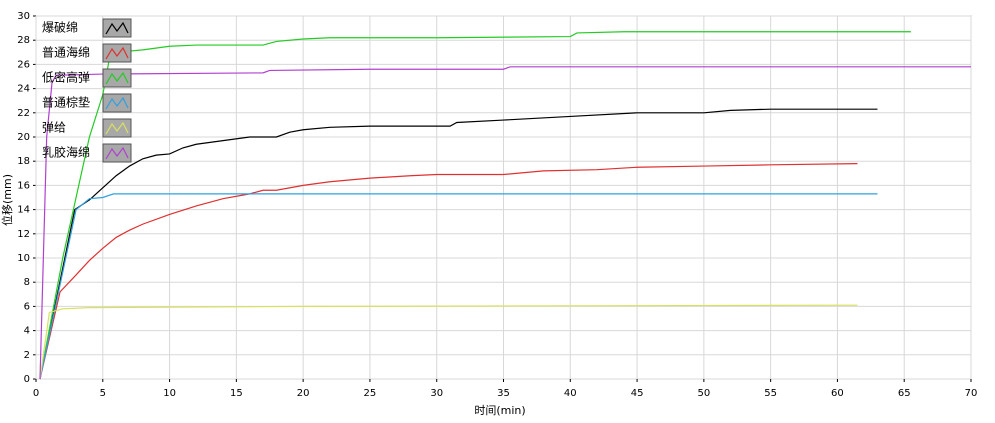 The image size is (995, 423). What do you see at coordinates (904, 393) in the screenshot?
I see `x-tick-label: 65` at bounding box center [904, 393].